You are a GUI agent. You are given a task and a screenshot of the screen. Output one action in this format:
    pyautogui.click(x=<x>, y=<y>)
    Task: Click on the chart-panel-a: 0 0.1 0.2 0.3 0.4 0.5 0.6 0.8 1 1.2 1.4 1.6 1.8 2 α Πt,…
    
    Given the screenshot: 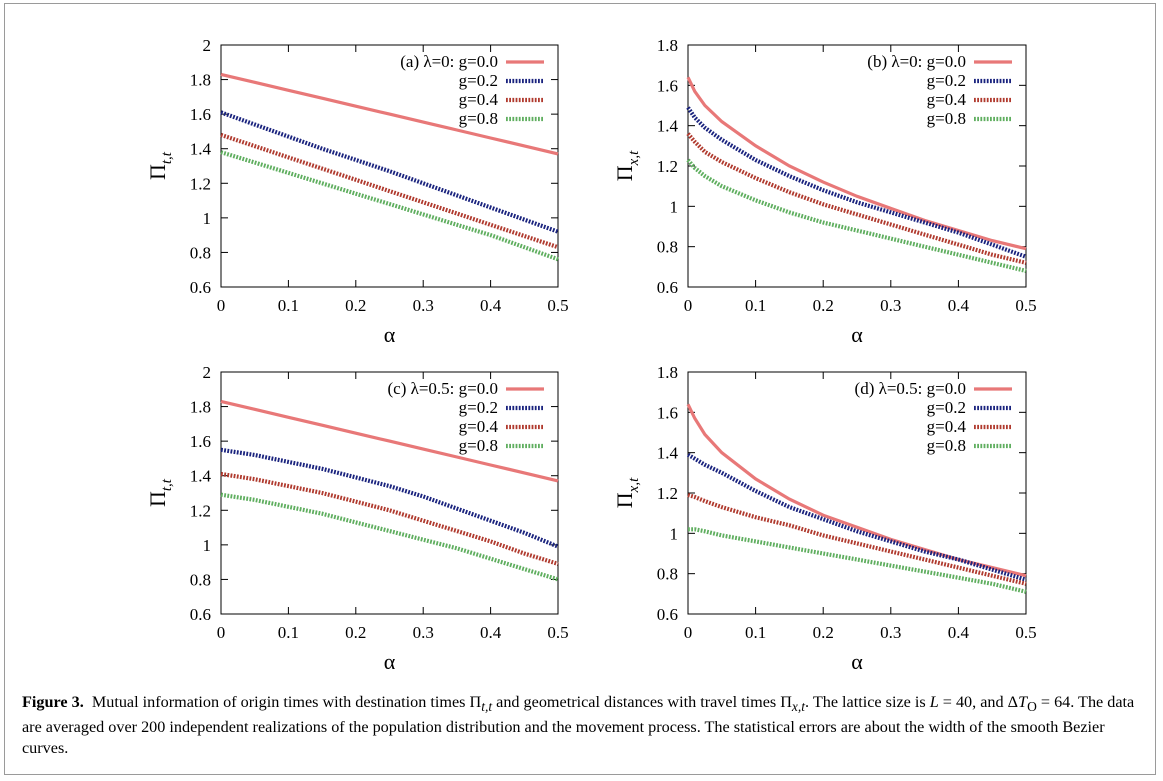 What is the action you would take?
    pyautogui.click(x=357, y=191)
    